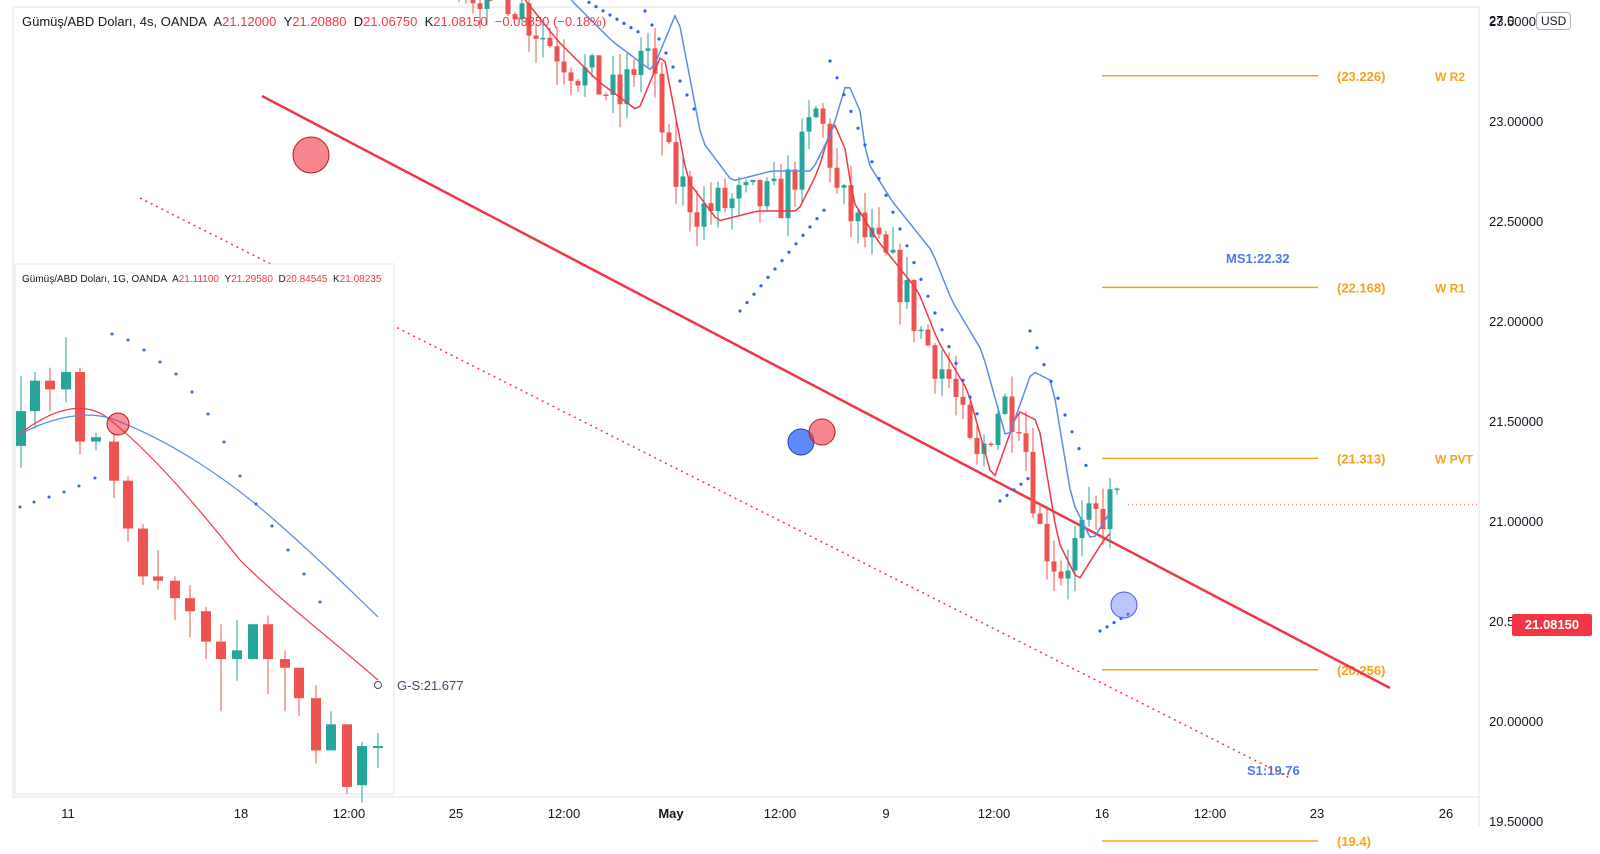 The width and height of the screenshot is (1600, 854). Describe the element at coordinates (885, 813) in the screenshot. I see `x-tick-label: 9` at that location.